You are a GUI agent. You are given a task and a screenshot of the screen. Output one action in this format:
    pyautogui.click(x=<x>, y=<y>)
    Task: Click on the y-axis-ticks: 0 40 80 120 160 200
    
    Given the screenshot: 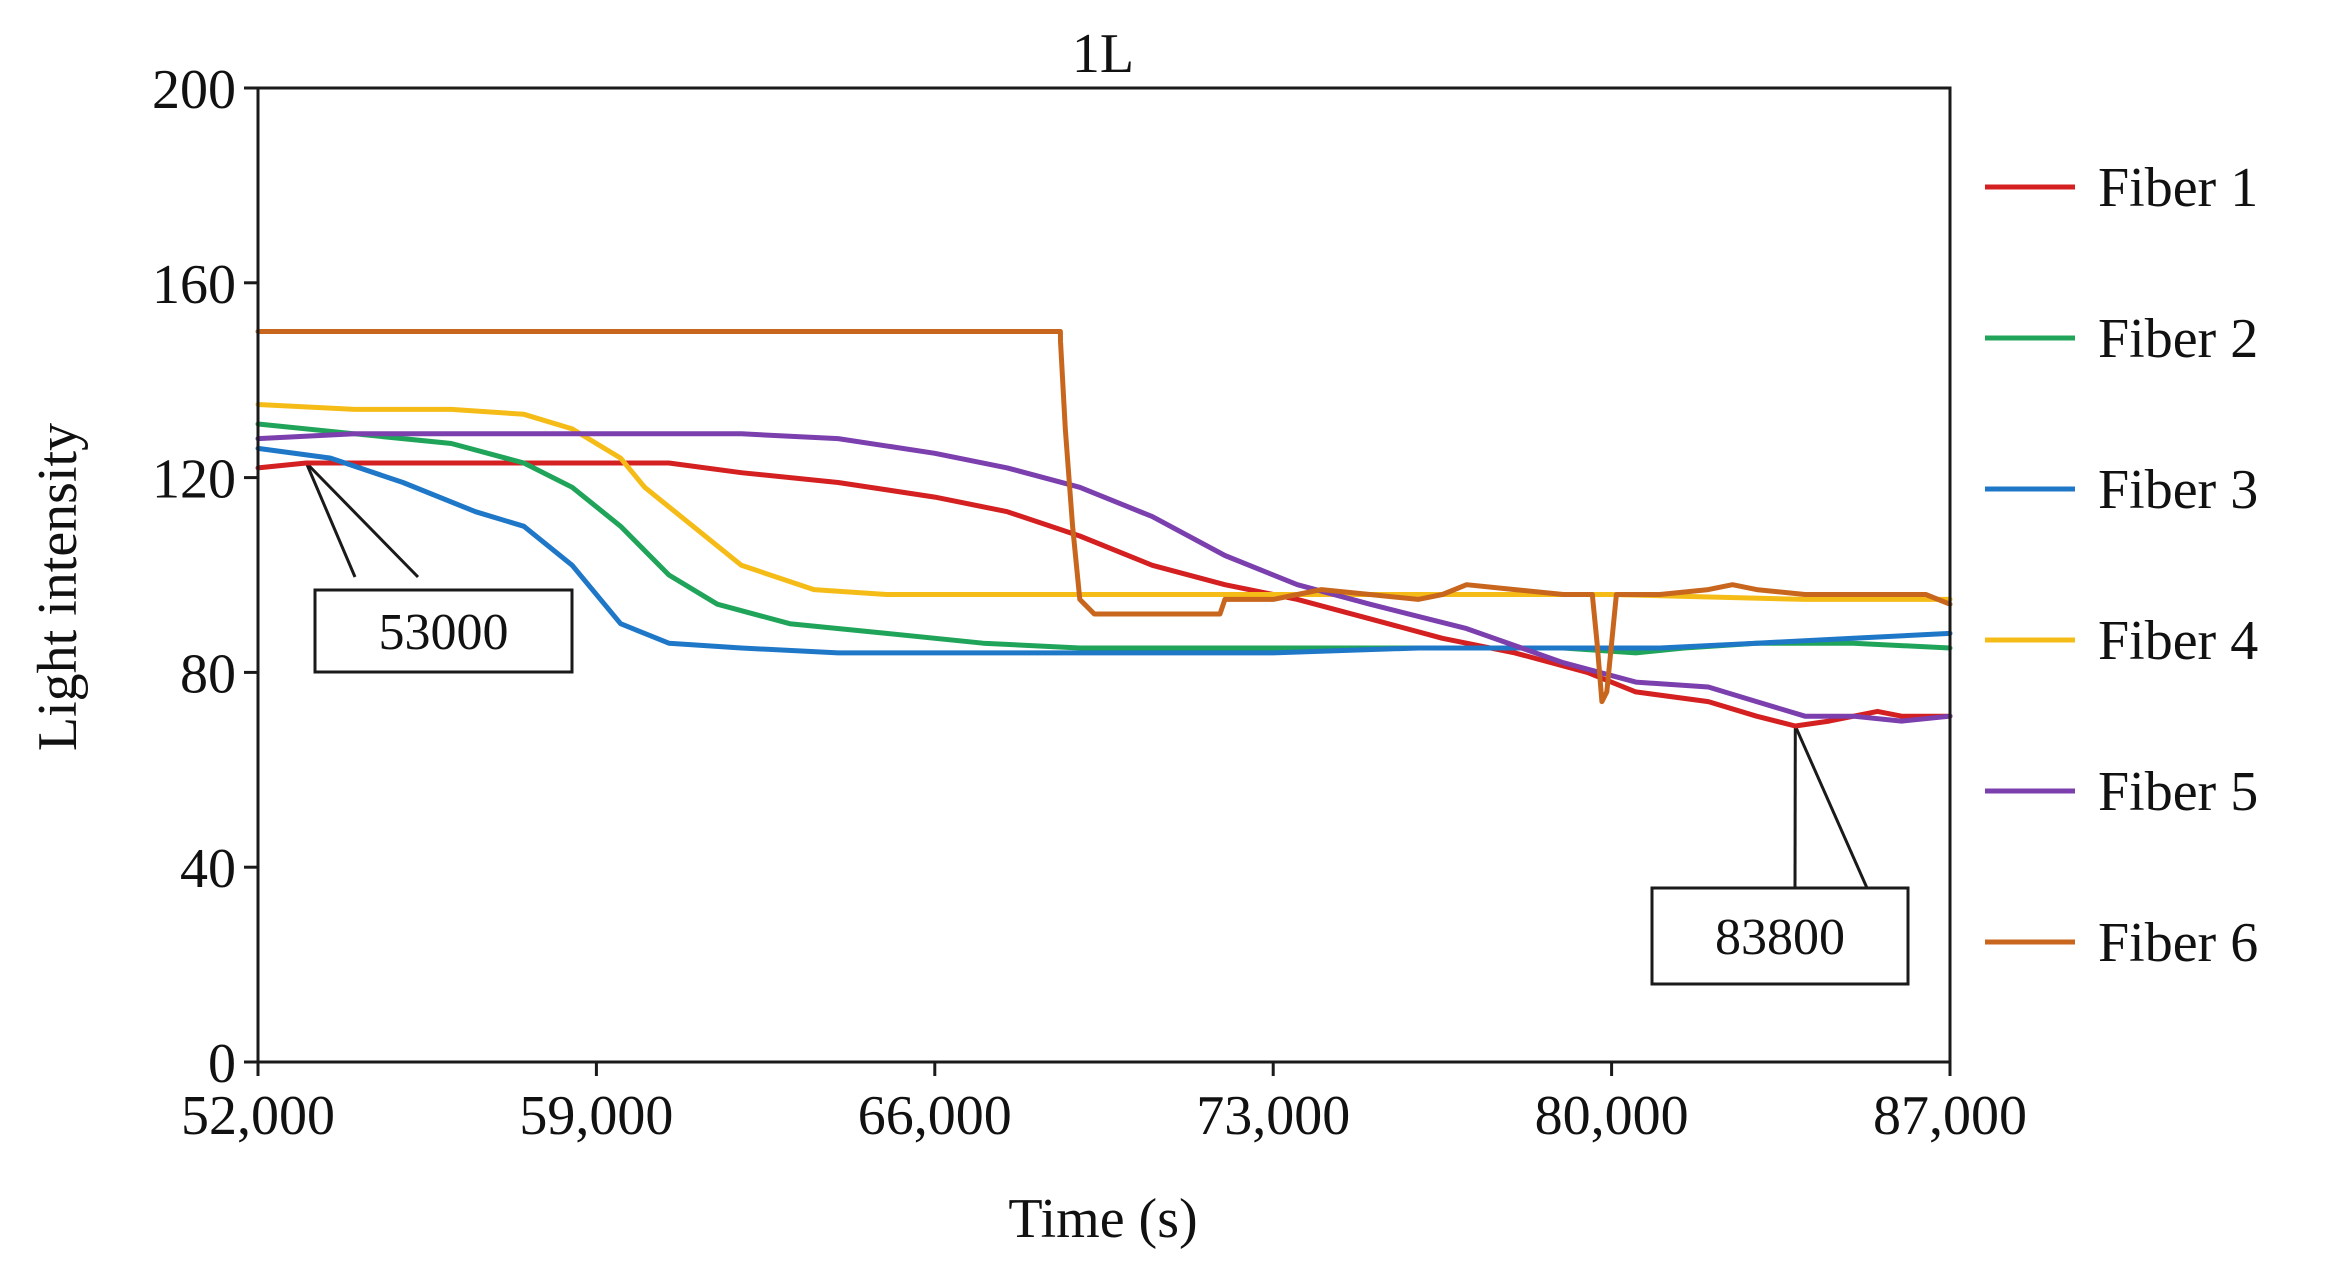 What is the action you would take?
    pyautogui.click(x=205, y=577)
    